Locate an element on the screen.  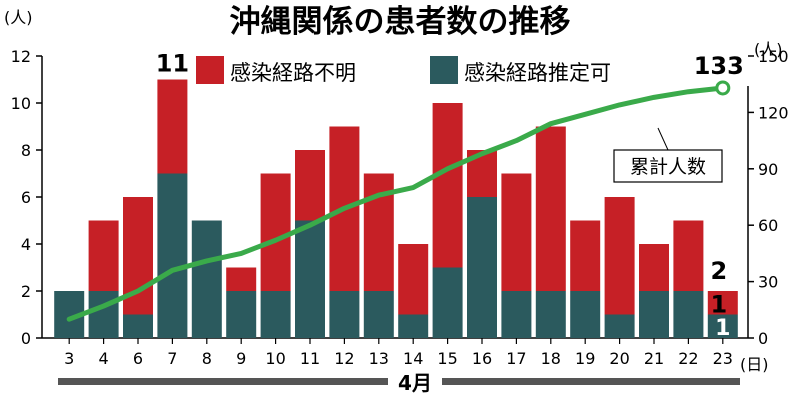
legend-label-estimated: 感染経路推定可 is located at coordinates (537, 73).